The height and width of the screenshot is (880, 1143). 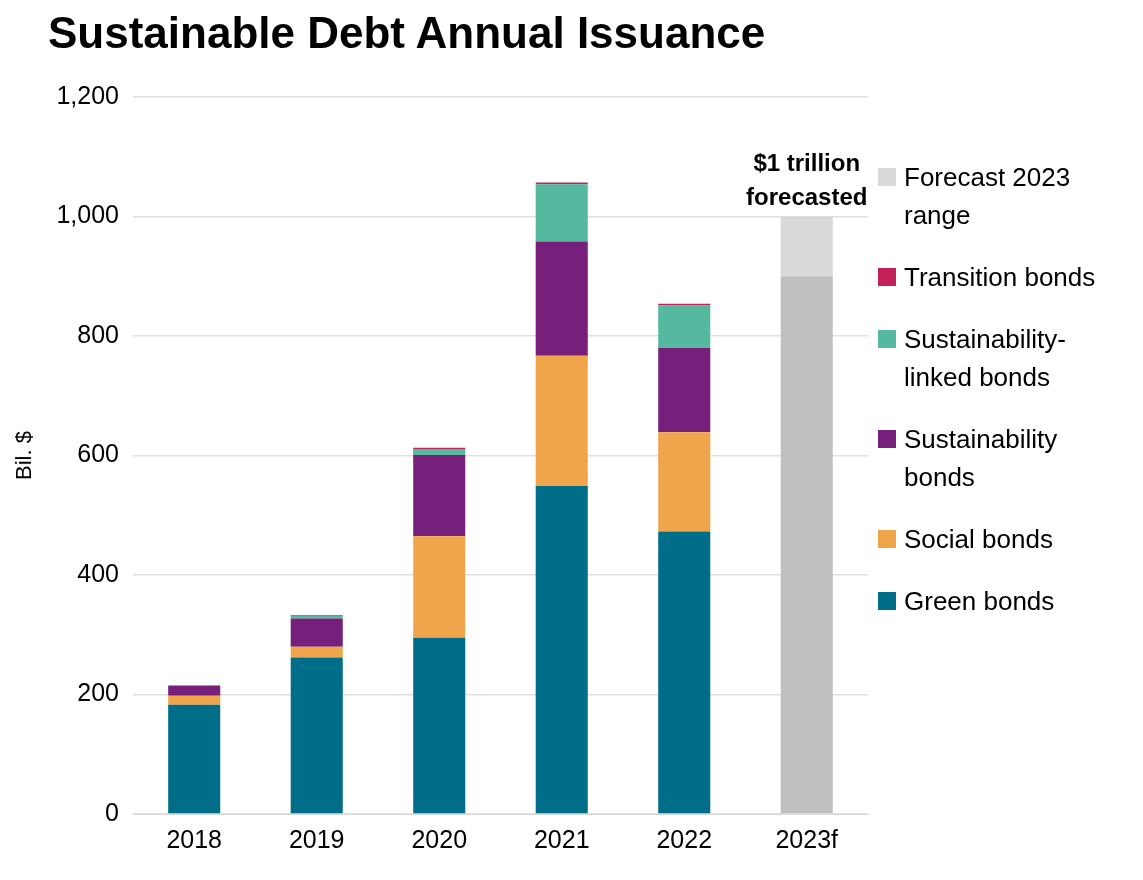 I want to click on legend-label: Social bonds, so click(x=978, y=539).